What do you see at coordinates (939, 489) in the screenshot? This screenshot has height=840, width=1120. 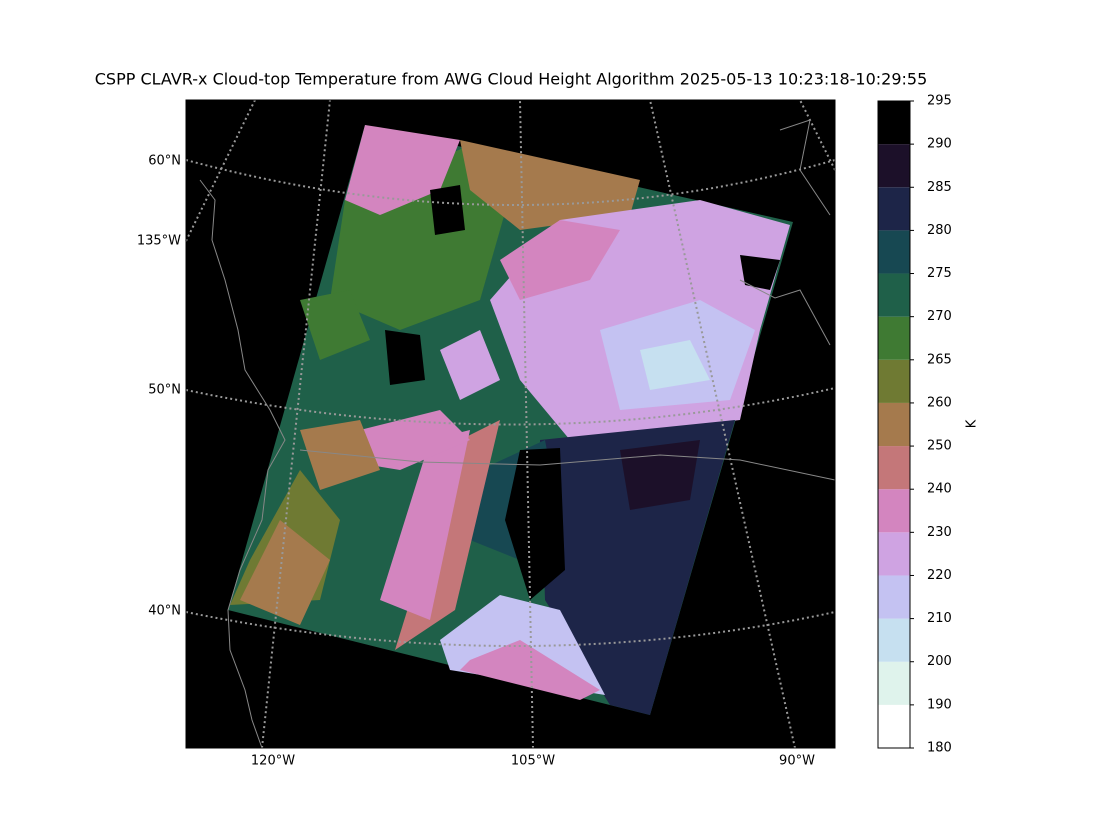 I see `colorbar-tick-label: 240` at bounding box center [939, 489].